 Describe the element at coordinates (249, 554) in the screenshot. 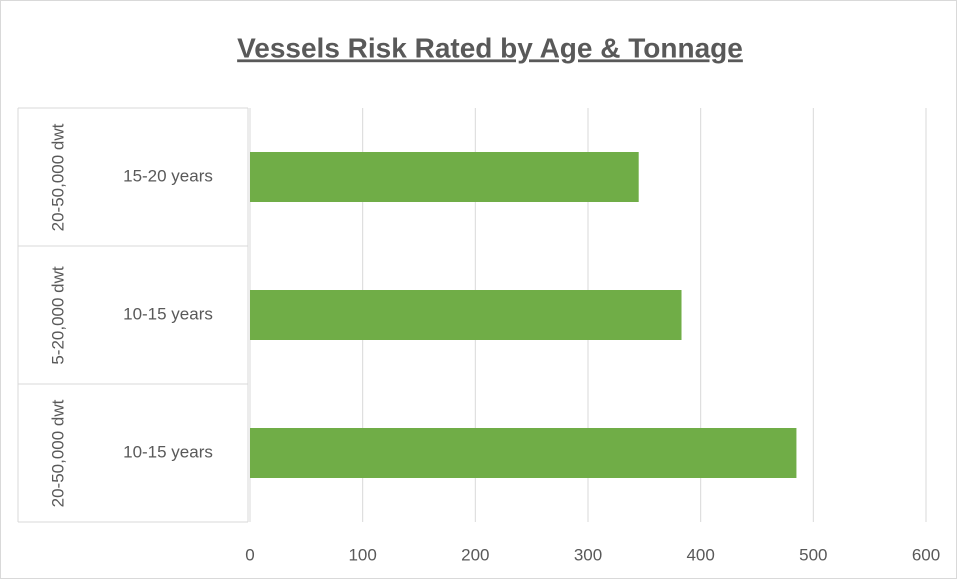

I see `x-tick-label: 0` at that location.